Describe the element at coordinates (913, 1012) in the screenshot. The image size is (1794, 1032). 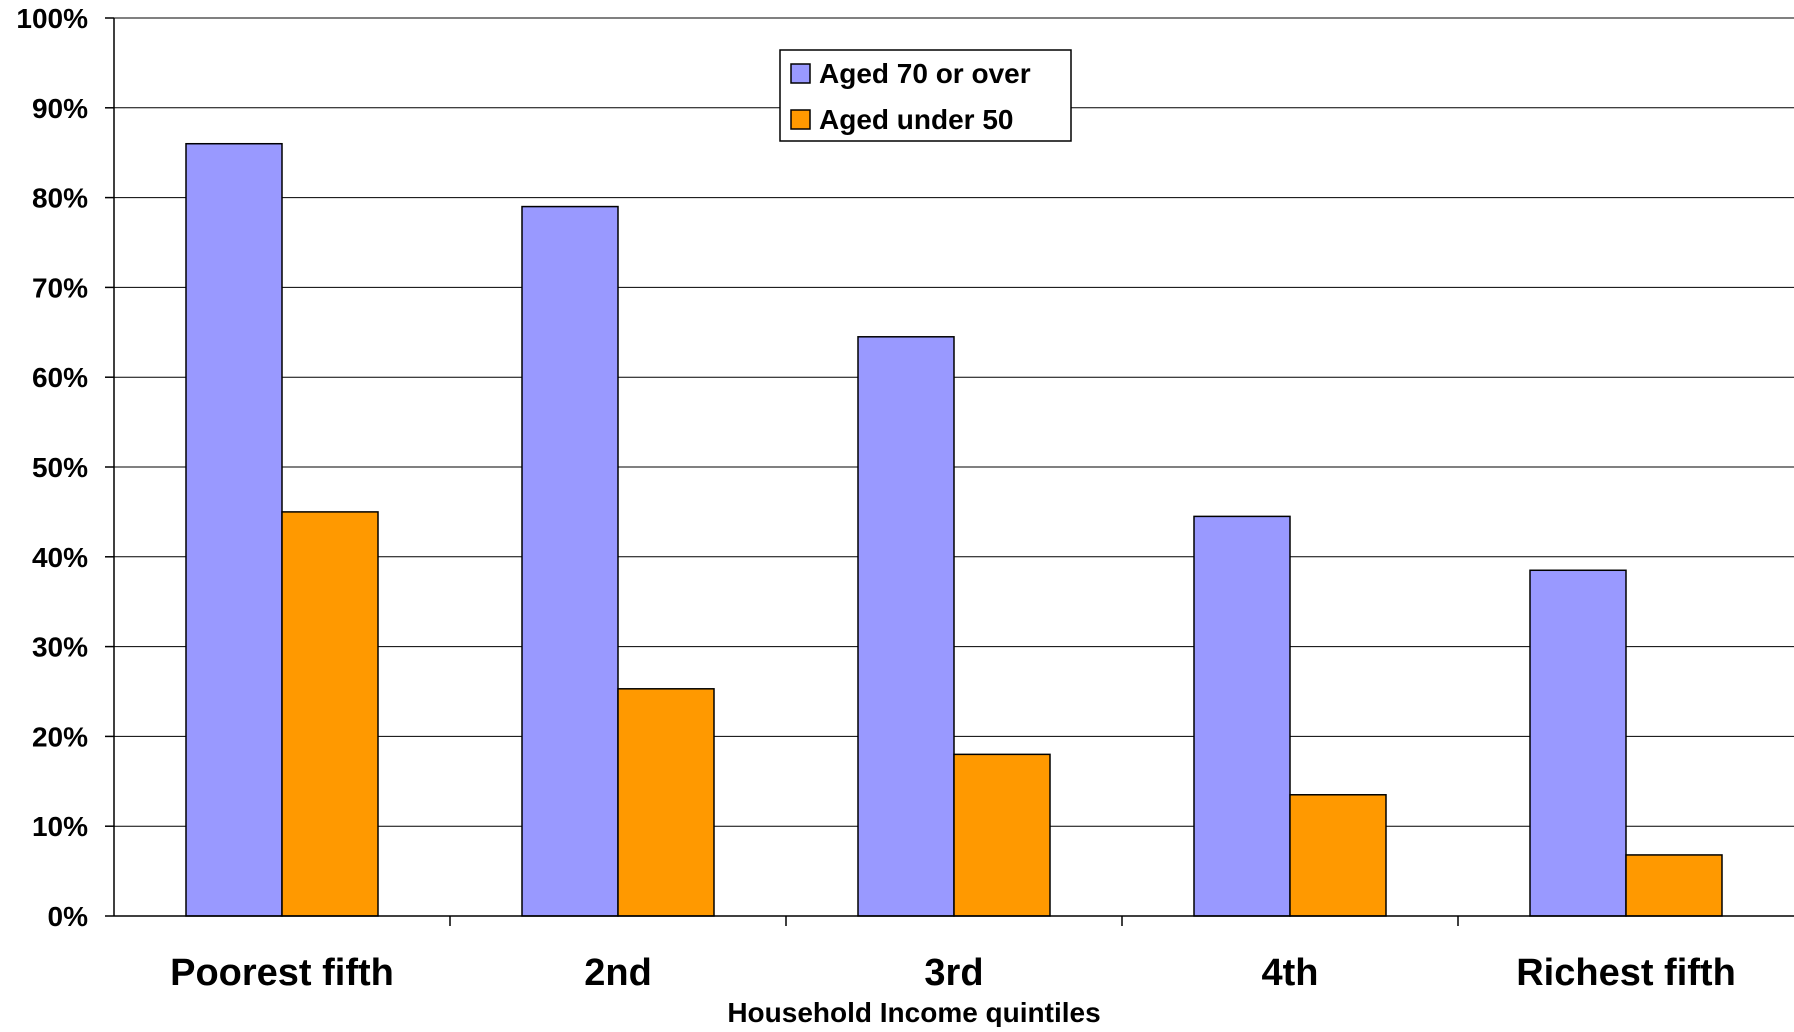
I see `x-axis-title: Household Income quintiles` at that location.